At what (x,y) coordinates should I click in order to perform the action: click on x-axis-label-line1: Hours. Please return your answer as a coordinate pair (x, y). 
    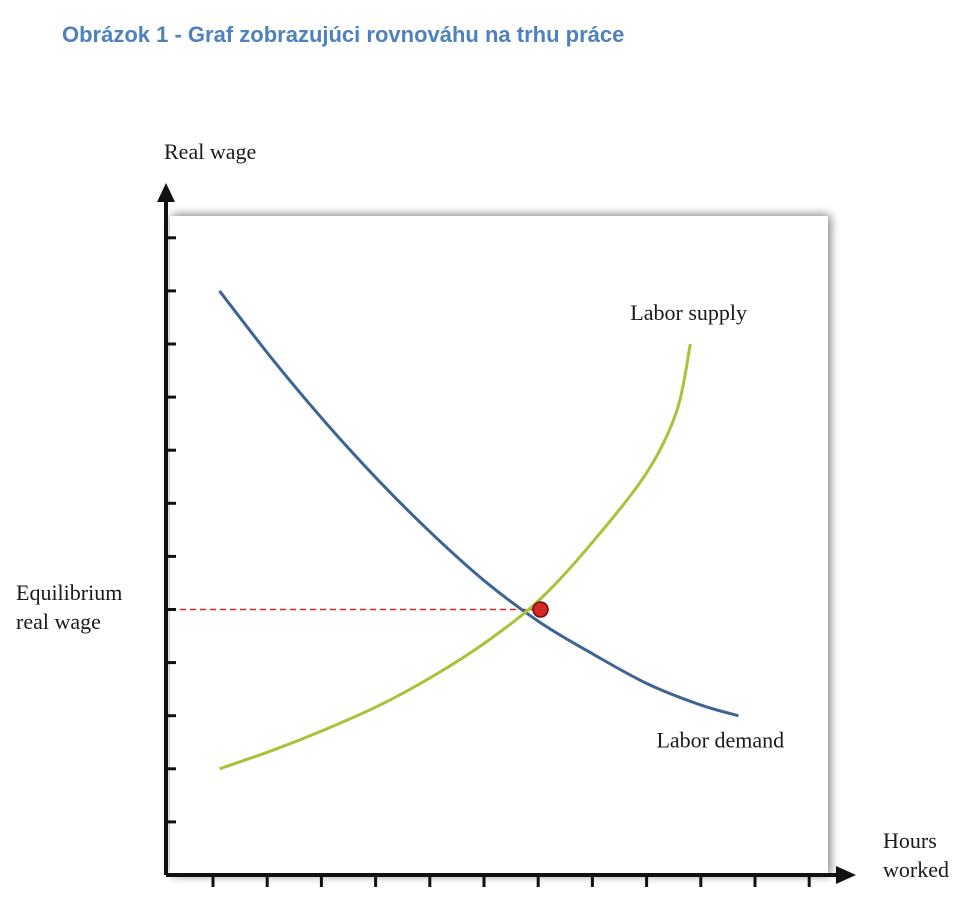
    Looking at the image, I should click on (910, 840).